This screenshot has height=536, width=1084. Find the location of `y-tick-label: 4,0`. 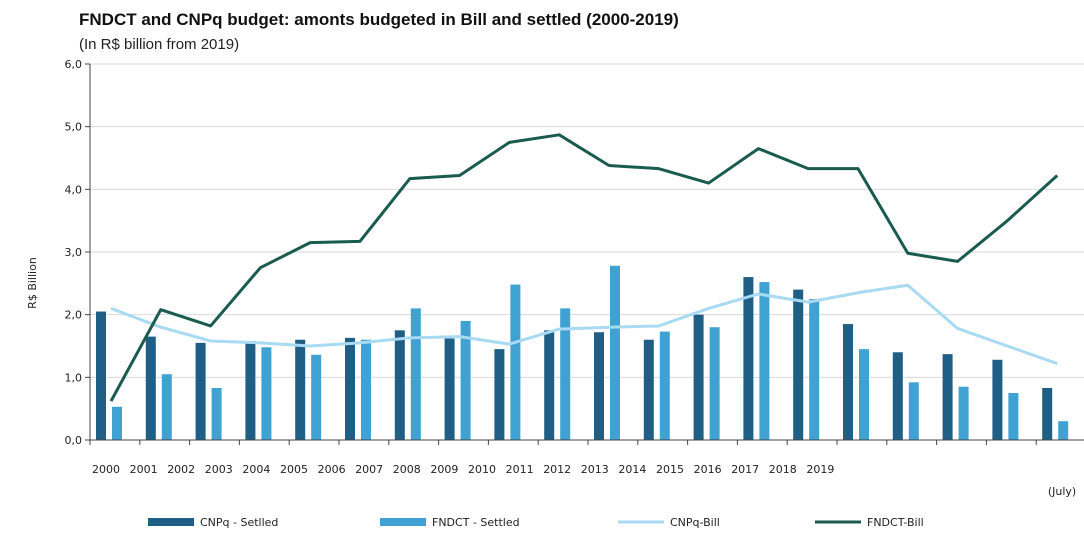

y-tick-label: 4,0 is located at coordinates (74, 189).